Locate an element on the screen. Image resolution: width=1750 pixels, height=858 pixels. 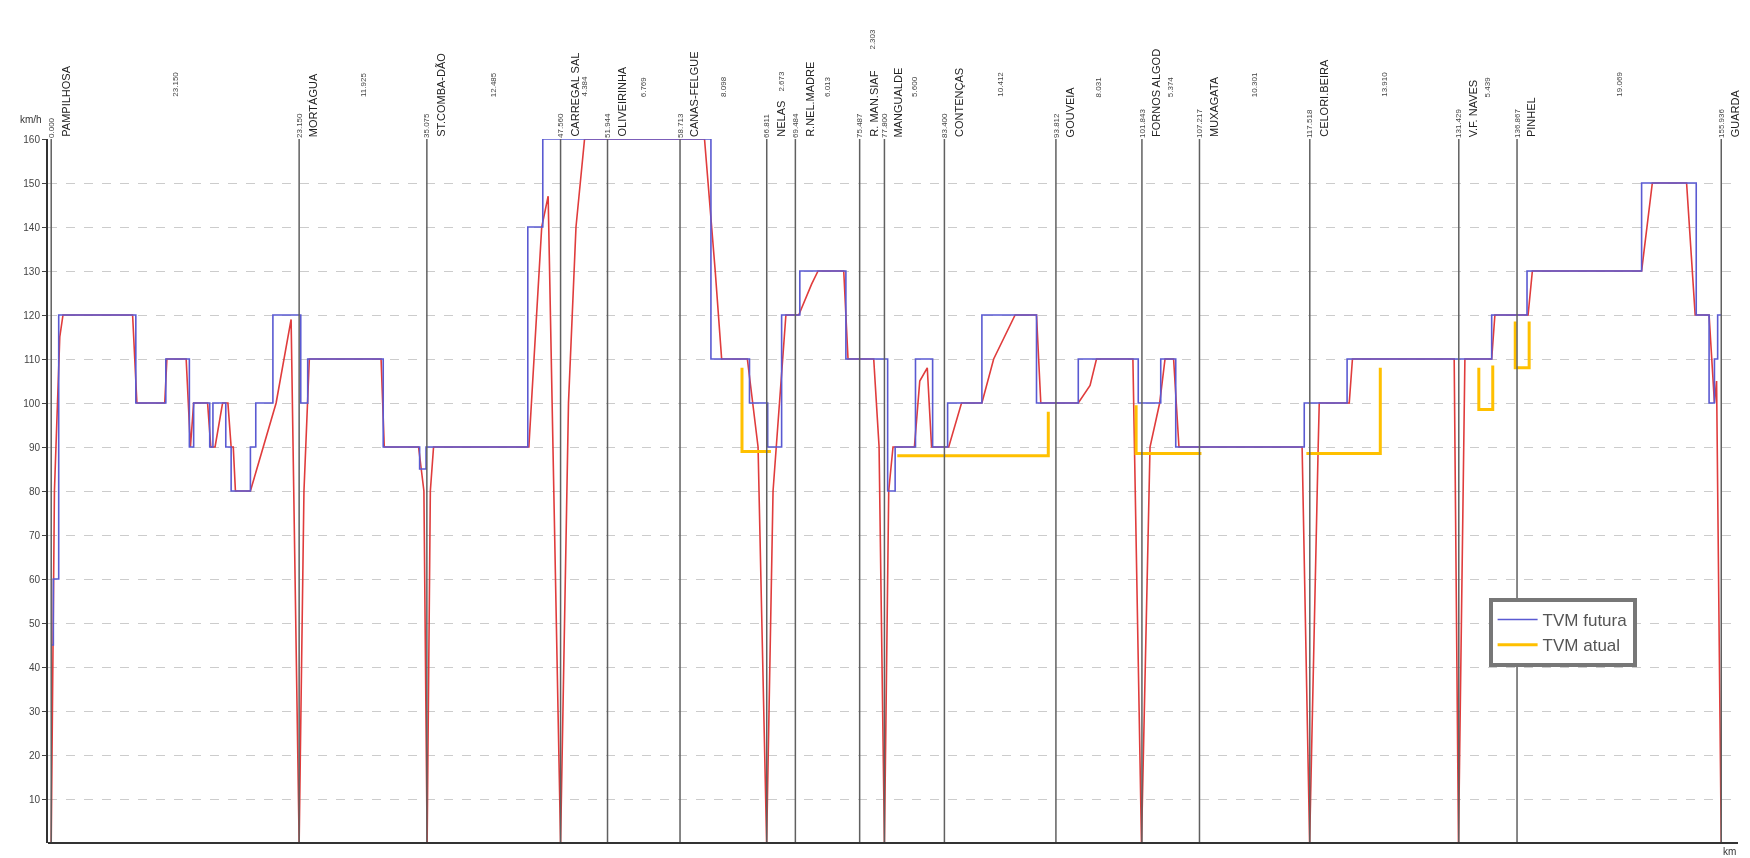
ref-line-label: ST.COMBA-DÃO is located at coordinates (440, 94).